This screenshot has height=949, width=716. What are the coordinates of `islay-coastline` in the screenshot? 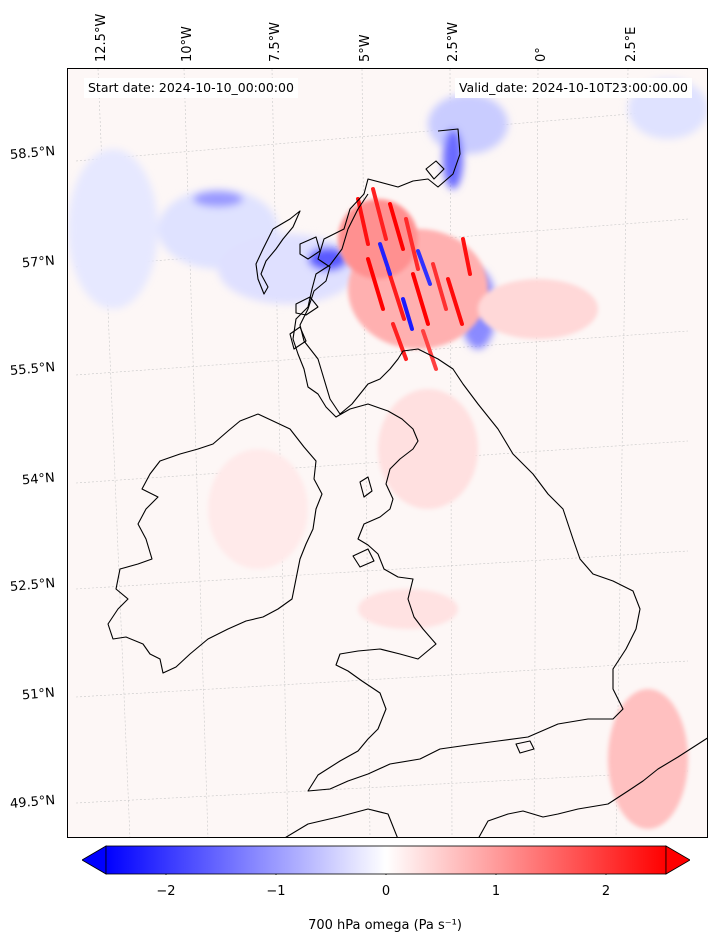 It's located at (298, 338).